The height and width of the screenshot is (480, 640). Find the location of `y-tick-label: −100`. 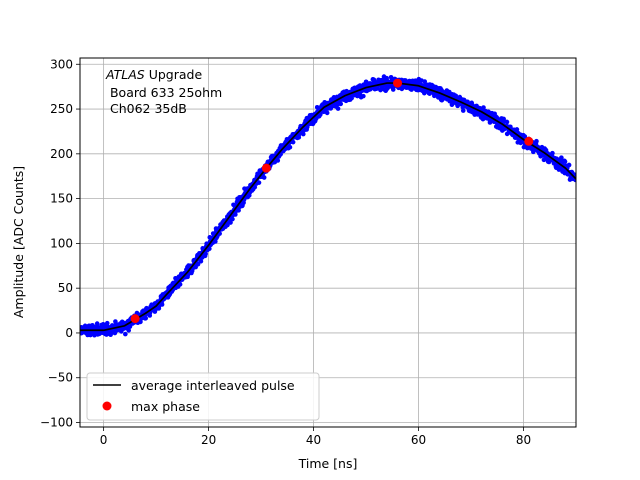

y-tick-label: −100 is located at coordinates (56, 423).